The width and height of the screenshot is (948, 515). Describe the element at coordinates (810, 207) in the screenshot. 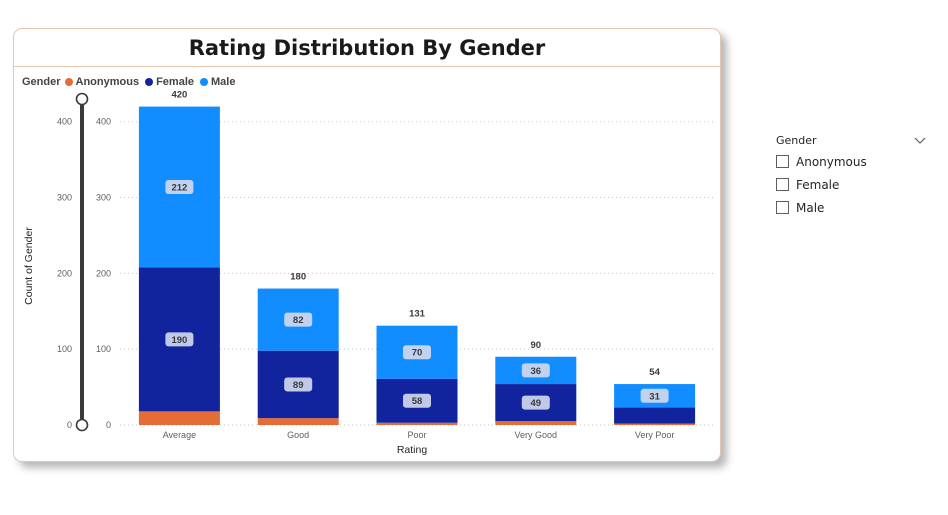

I see `slicer-option-label: Male` at that location.